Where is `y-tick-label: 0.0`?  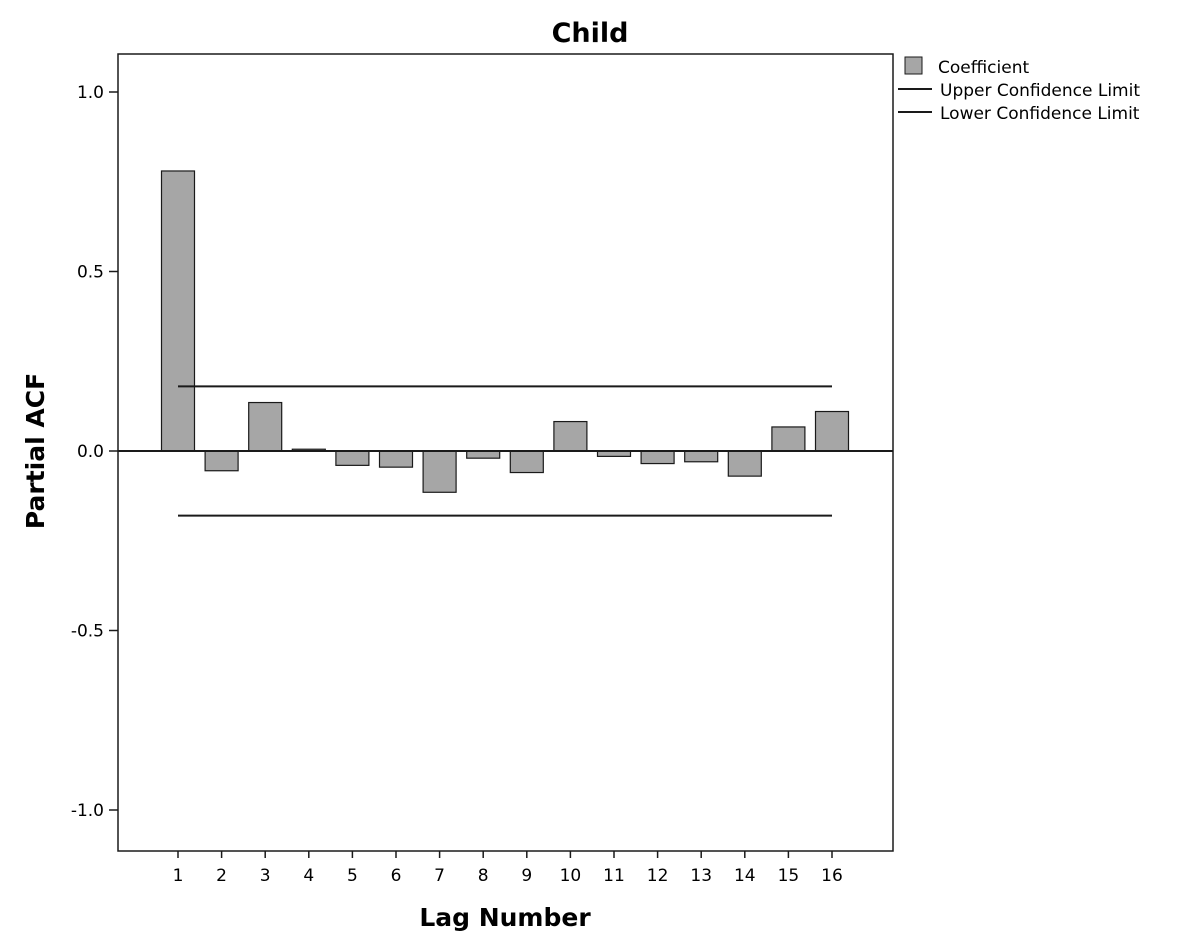 y-tick-label: 0.0 is located at coordinates (90, 452).